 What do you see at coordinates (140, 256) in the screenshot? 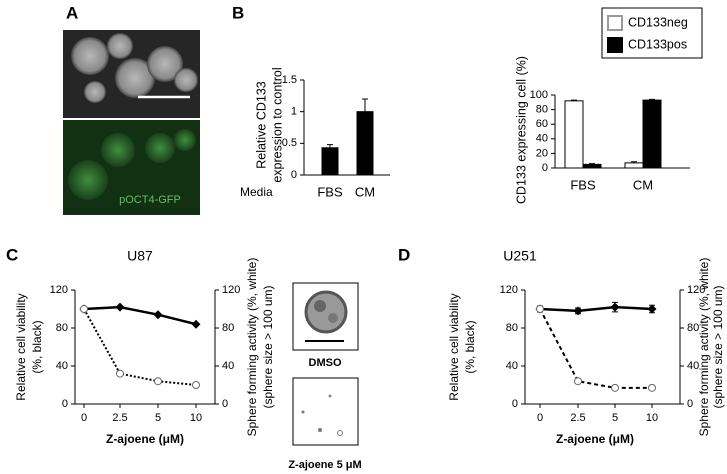
I see `chart-title: U87` at bounding box center [140, 256].